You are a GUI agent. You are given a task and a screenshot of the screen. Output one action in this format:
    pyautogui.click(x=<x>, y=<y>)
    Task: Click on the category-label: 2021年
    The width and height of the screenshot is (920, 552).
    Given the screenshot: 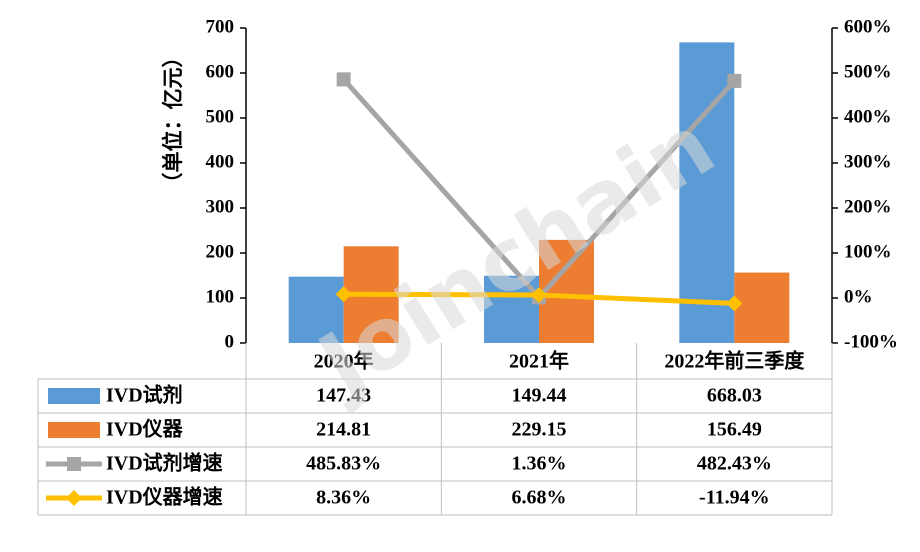 What is the action you would take?
    pyautogui.click(x=539, y=361)
    